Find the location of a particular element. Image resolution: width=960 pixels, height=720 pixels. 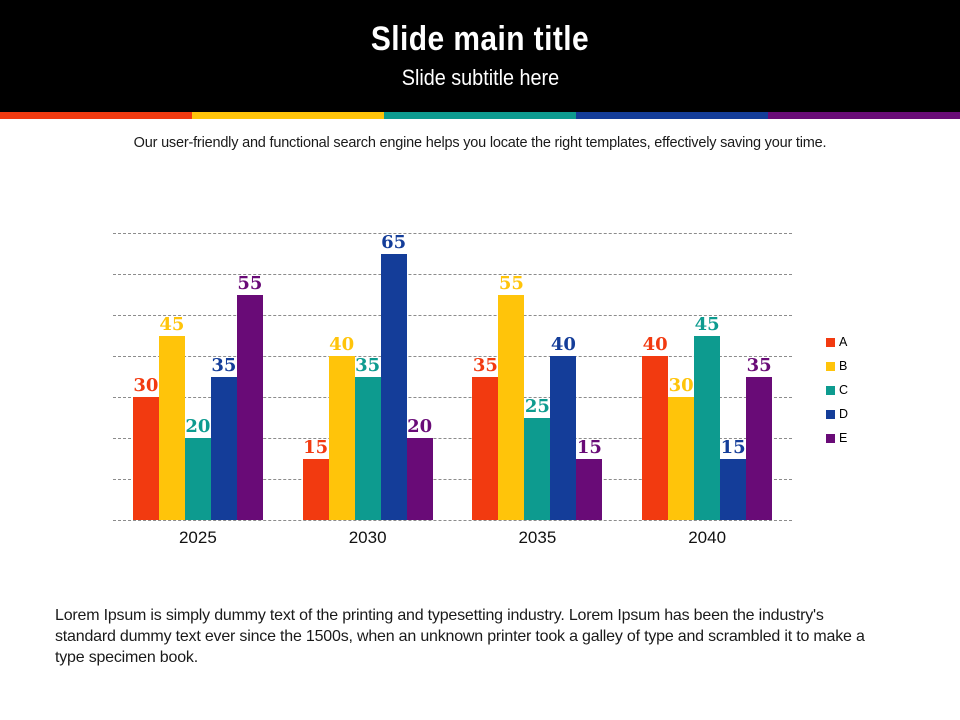

bar-group-2040: 40 30 45 15 35 is located at coordinates (707, 376).